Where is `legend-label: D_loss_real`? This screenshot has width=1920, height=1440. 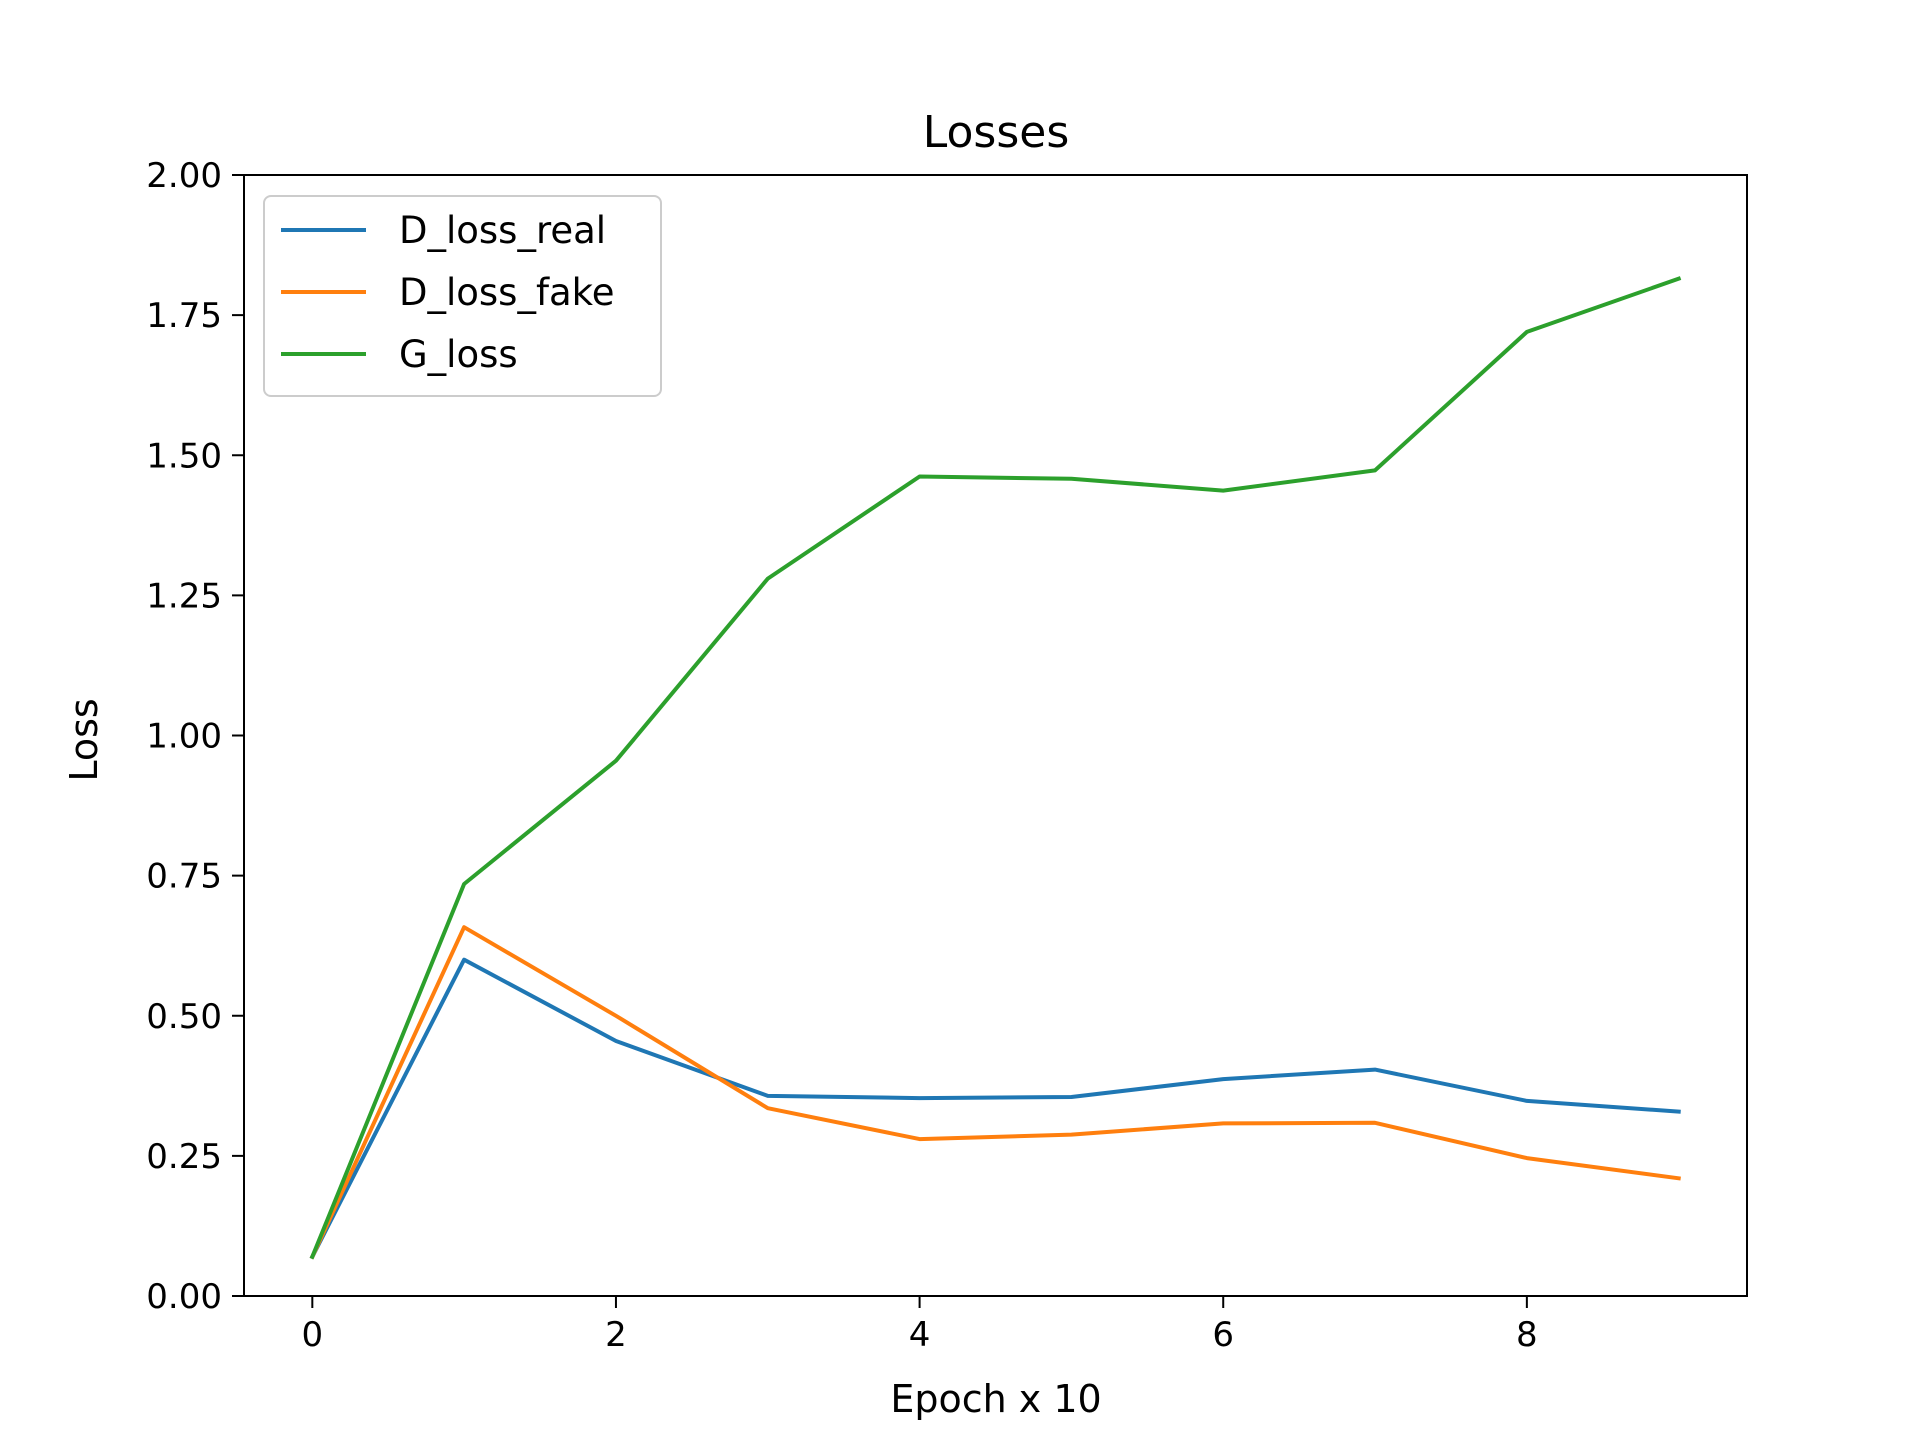 legend-label: D_loss_real is located at coordinates (502, 230).